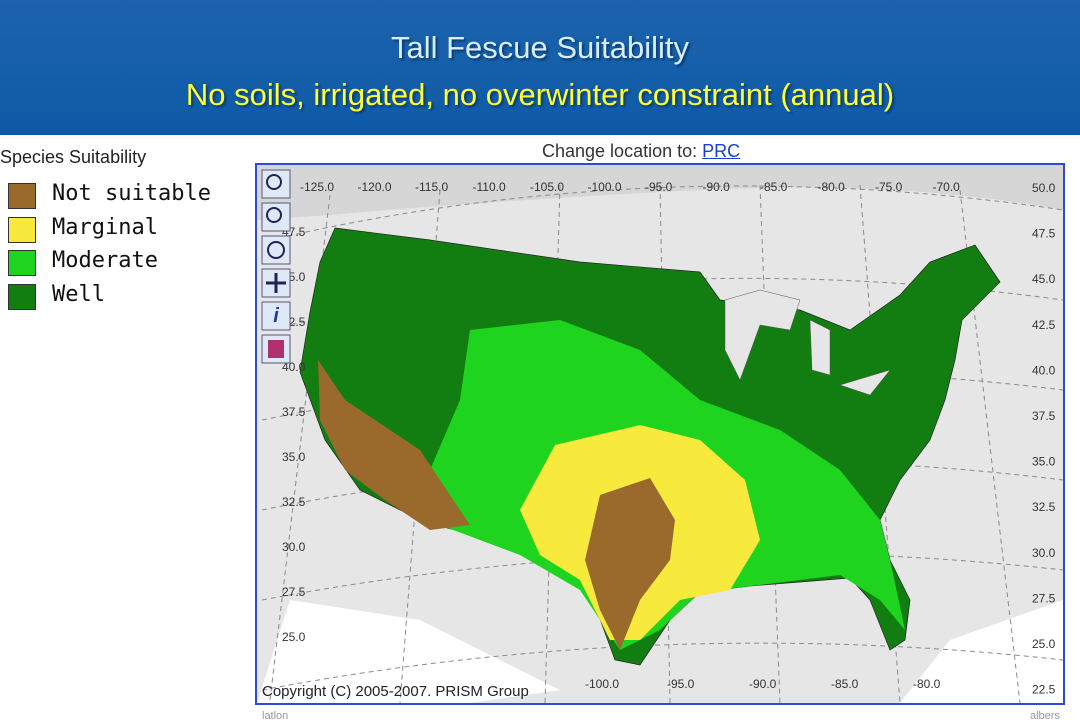 The height and width of the screenshot is (720, 1080). I want to click on legend-title: Species Suitability, so click(73, 157).